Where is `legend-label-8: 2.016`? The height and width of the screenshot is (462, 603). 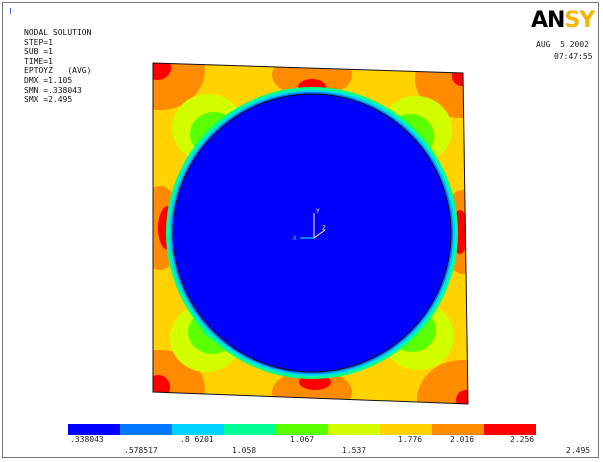
legend-label-8: 2.016 is located at coordinates (462, 439).